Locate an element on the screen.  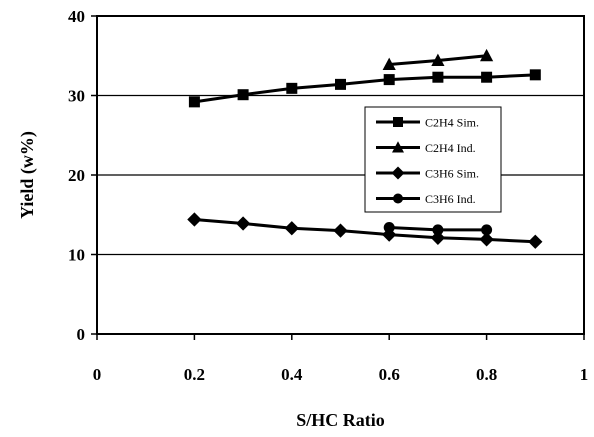
y-tick-label: 20 is located at coordinates (76, 175).